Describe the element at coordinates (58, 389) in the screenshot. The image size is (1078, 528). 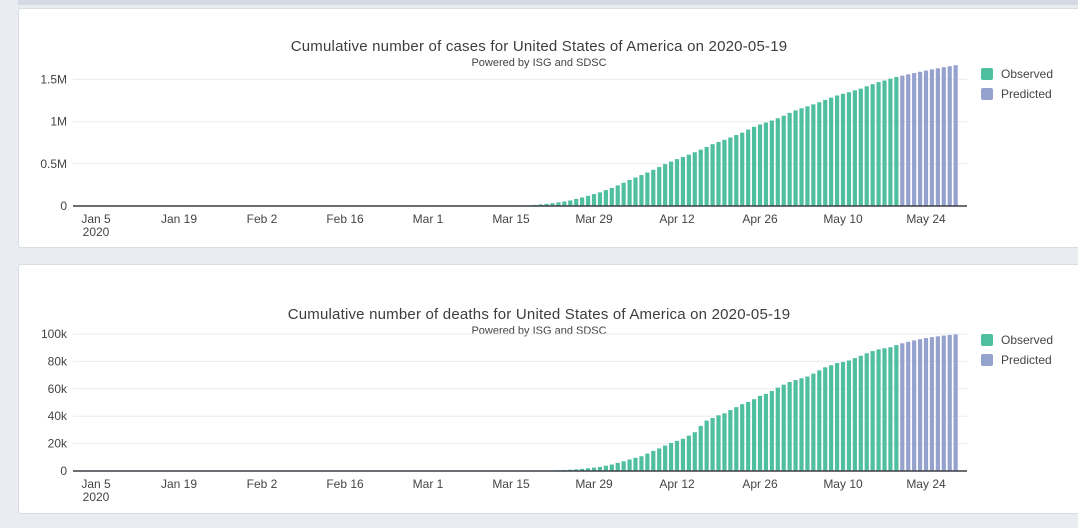
I see `svg-text: 60k` at that location.